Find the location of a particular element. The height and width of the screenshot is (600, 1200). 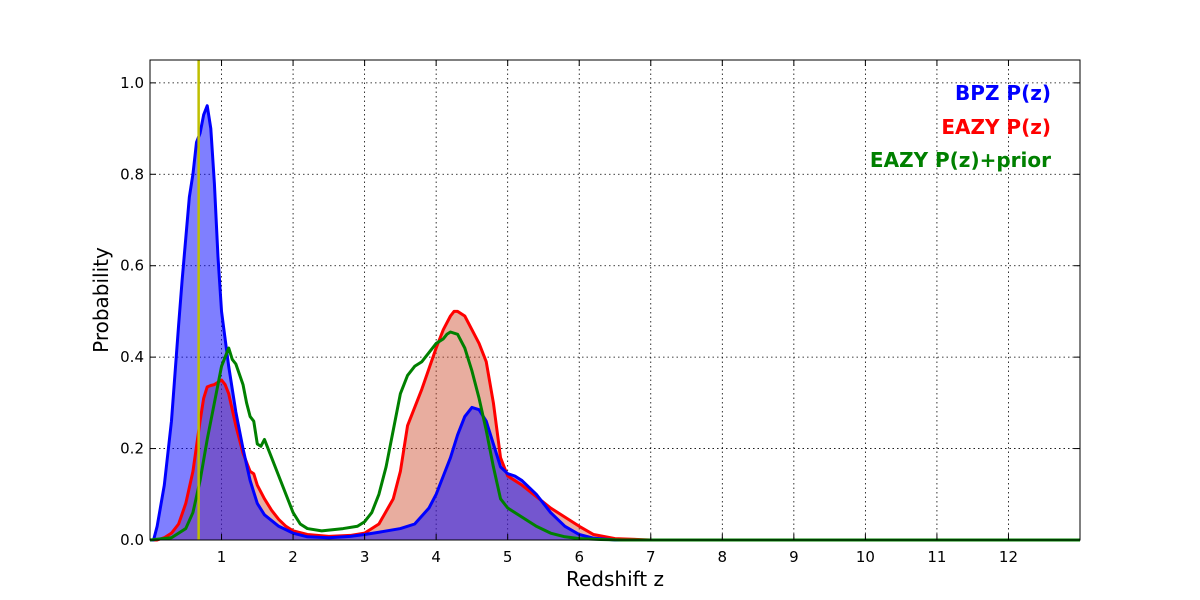

y-tick-label: 0.0 is located at coordinates (132, 540).